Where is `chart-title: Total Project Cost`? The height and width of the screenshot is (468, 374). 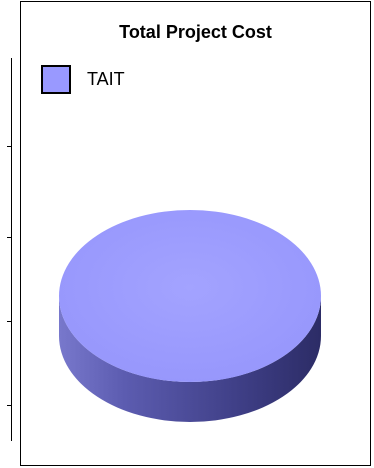
chart-title: Total Project Cost is located at coordinates (195, 32).